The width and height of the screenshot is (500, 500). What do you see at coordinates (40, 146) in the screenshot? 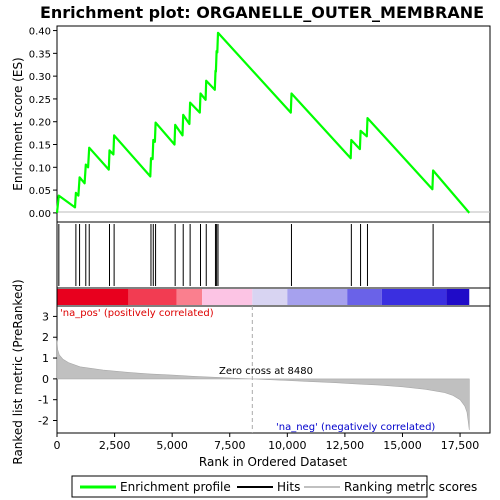
I see `es-y-tick-label: 0.15` at bounding box center [40, 146].